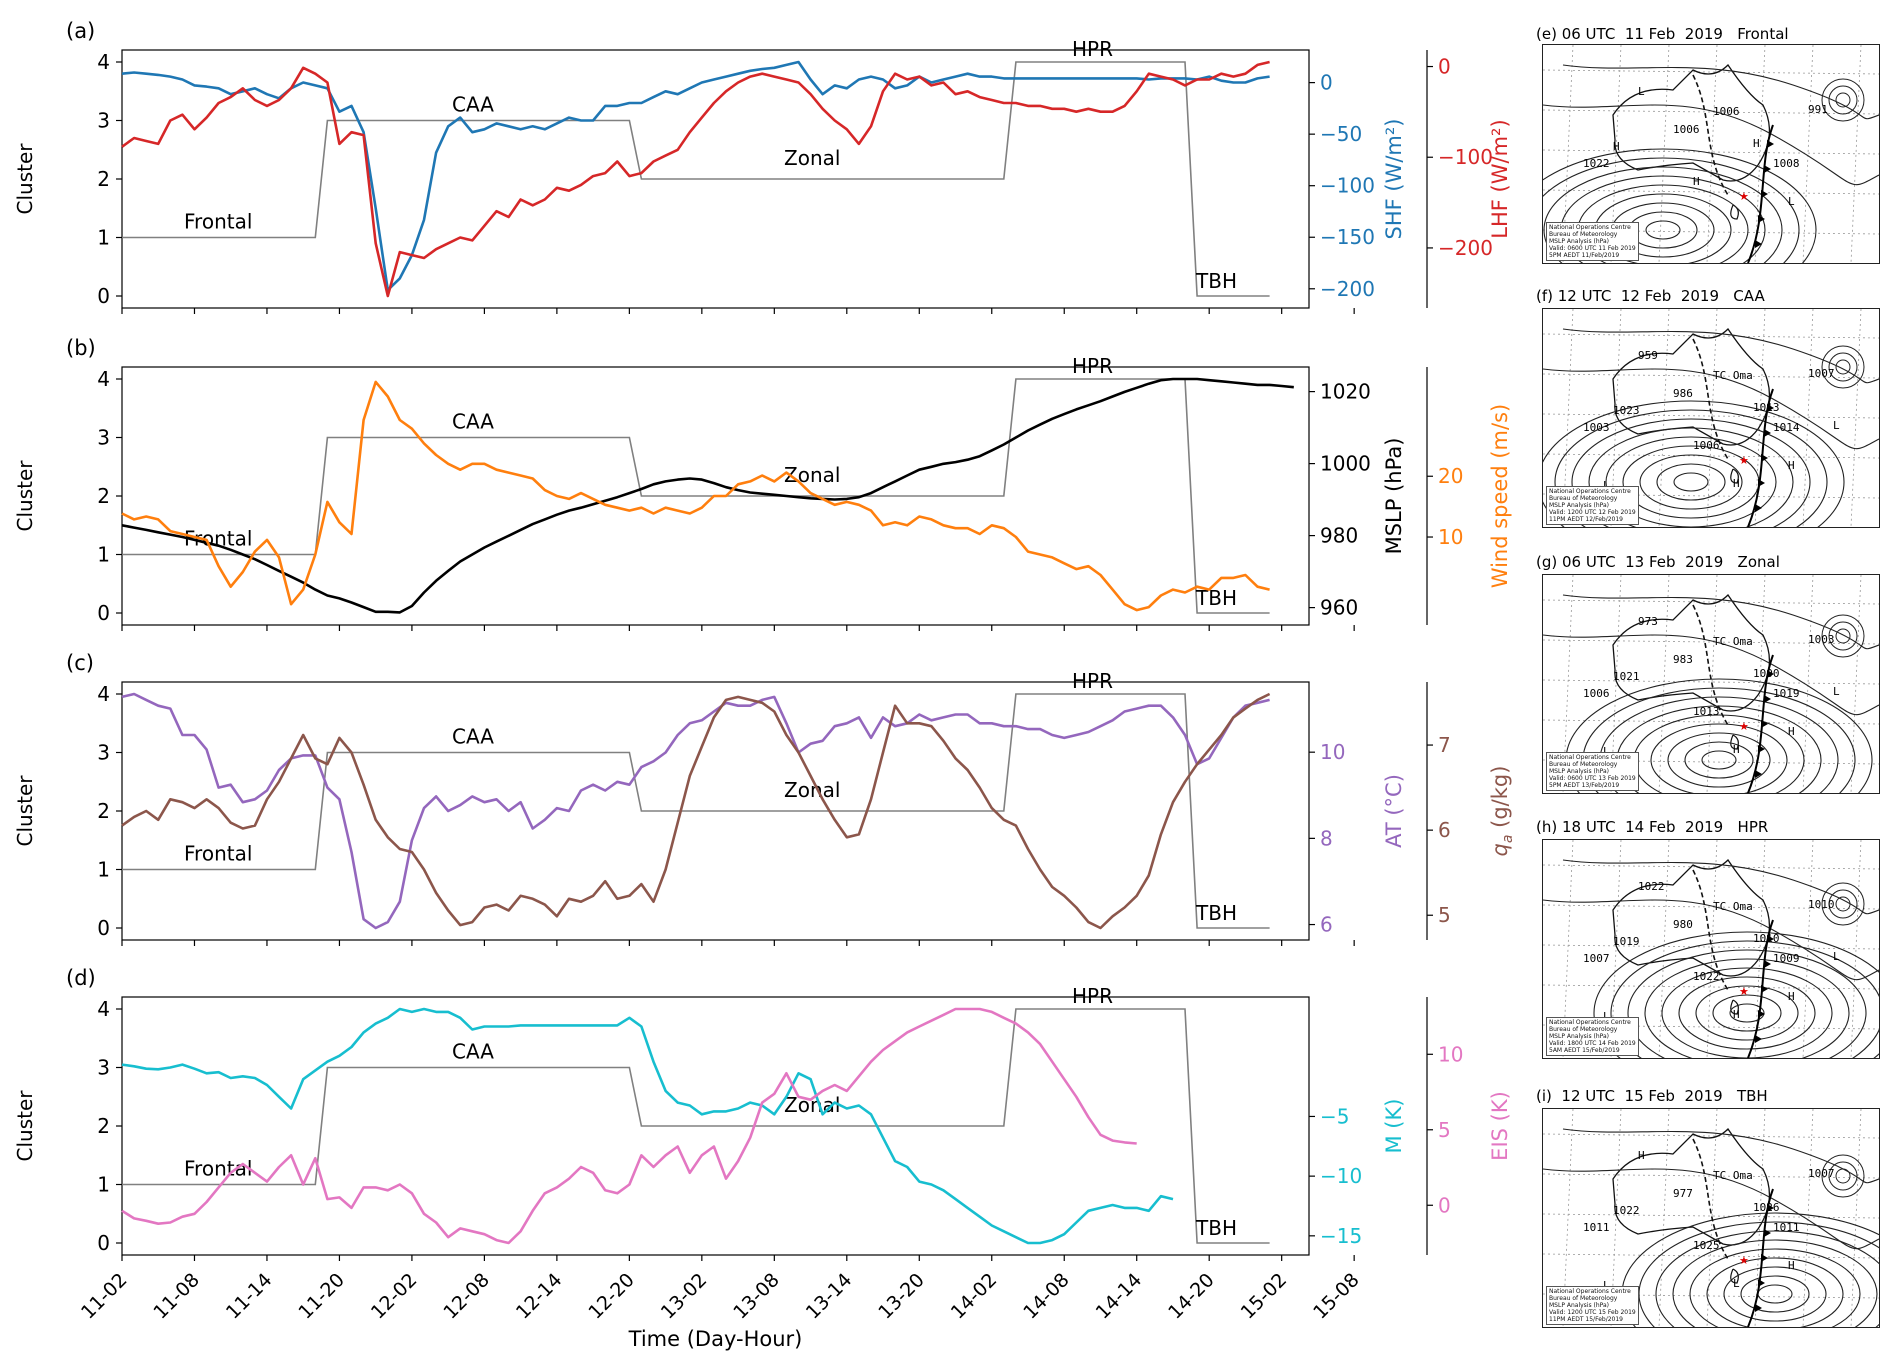 This screenshot has height=1366, width=1892. I want to click on map-pressure-label: 980, so click(1683, 924).